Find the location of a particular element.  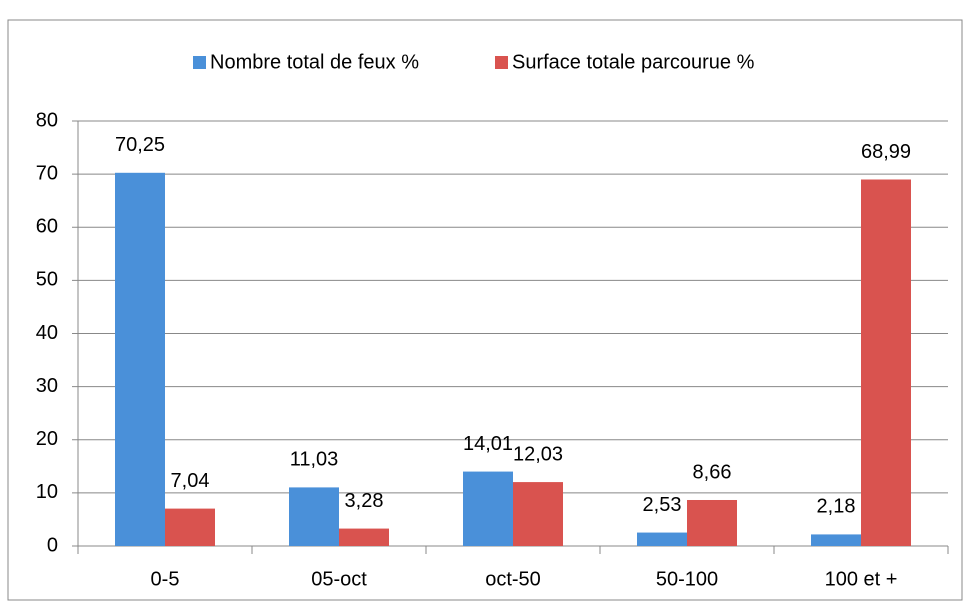

x-tick-label: 0-5 is located at coordinates (165, 579).